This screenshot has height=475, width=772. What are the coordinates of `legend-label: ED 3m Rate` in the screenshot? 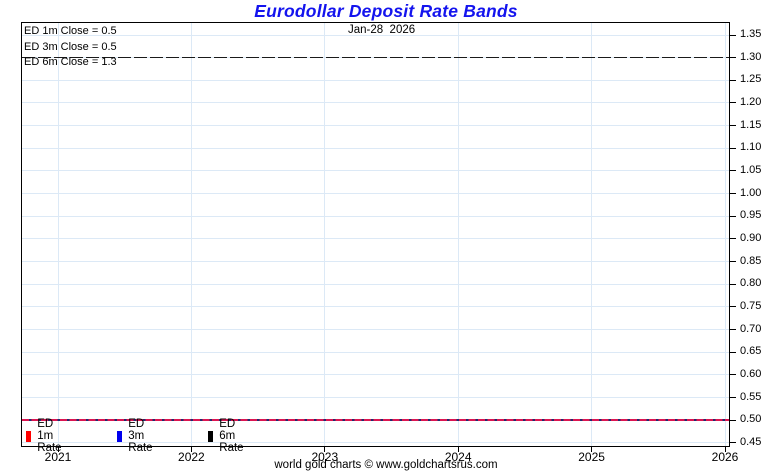 It's located at (140, 436).